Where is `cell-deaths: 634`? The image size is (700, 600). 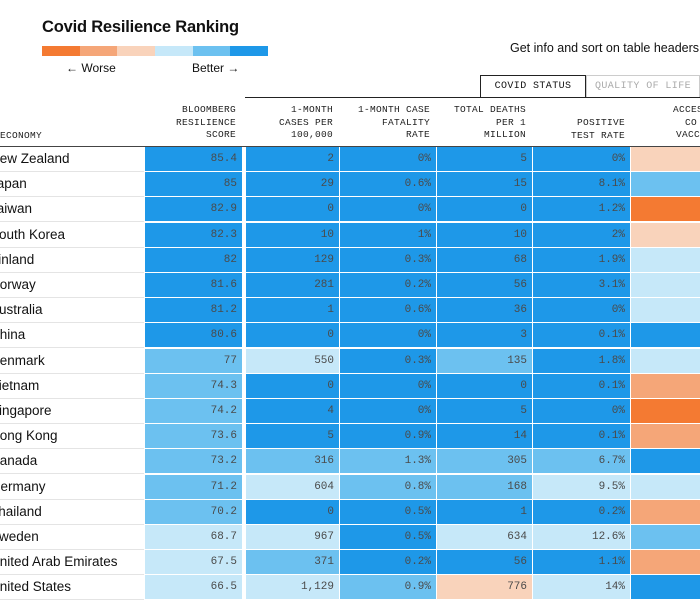 cell-deaths: 634 is located at coordinates (484, 537).